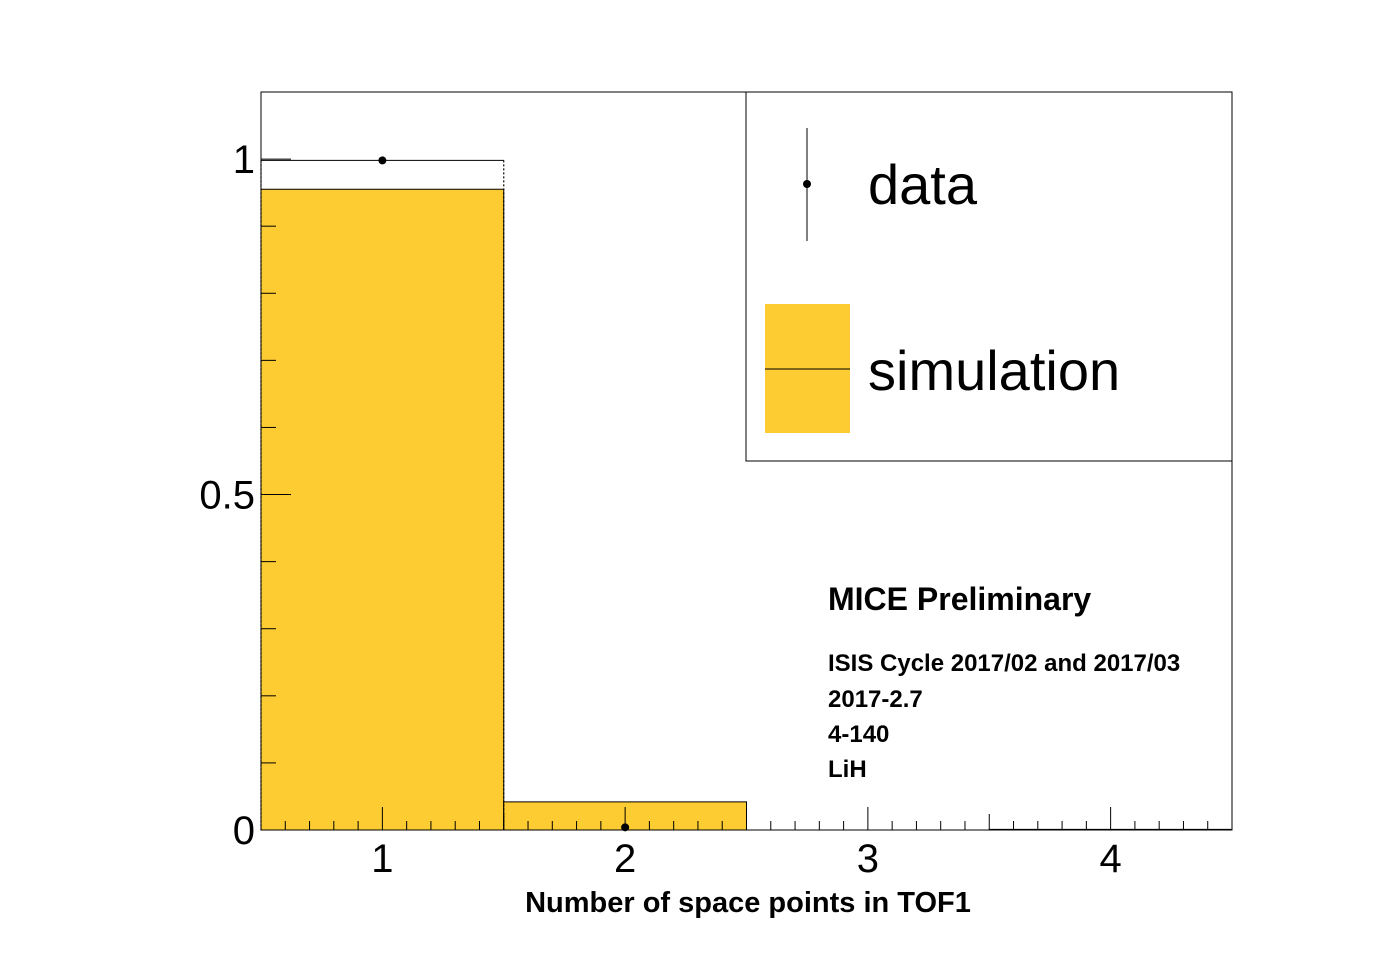  I want to click on x-axis-title: Number of space points in TOF1, so click(748, 903).